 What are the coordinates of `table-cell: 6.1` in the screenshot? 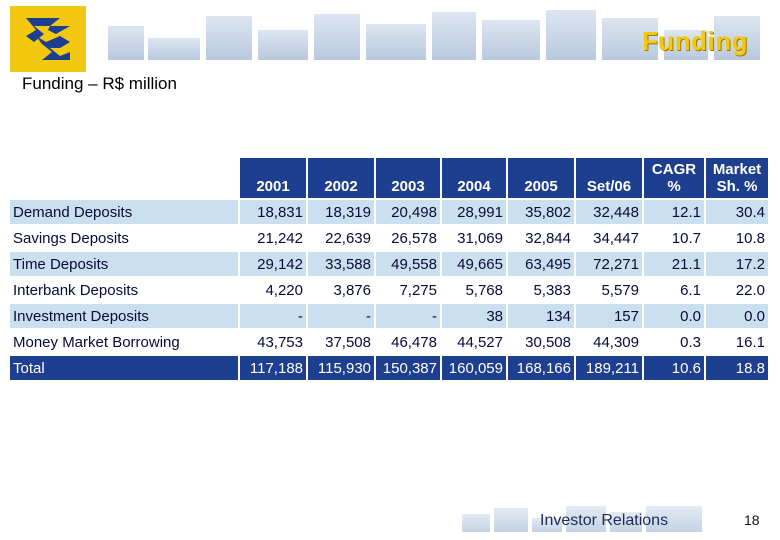 It's located at (690, 290).